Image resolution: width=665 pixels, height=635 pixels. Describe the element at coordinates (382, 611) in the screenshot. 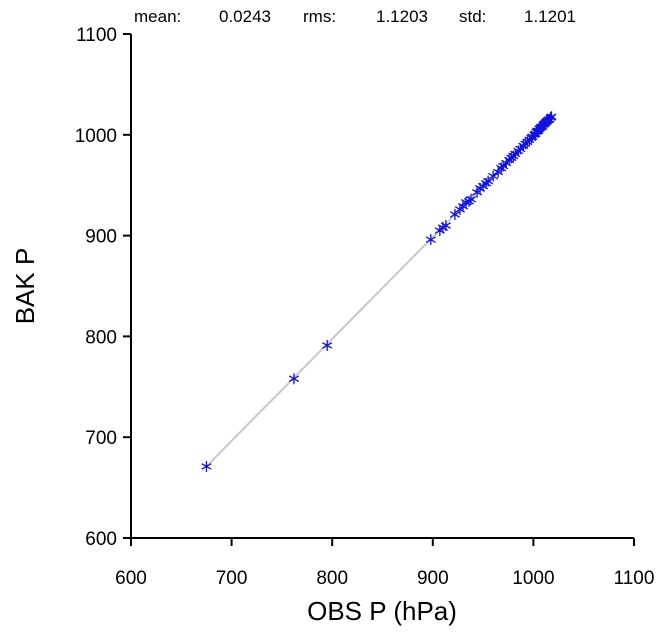

I see `x-axis-title: OBS P (hPa)` at that location.